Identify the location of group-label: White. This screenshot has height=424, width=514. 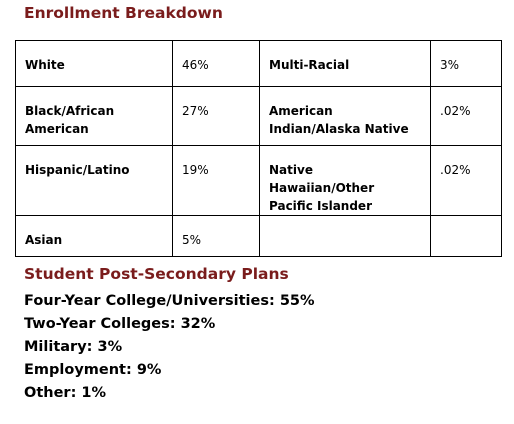
(94, 63).